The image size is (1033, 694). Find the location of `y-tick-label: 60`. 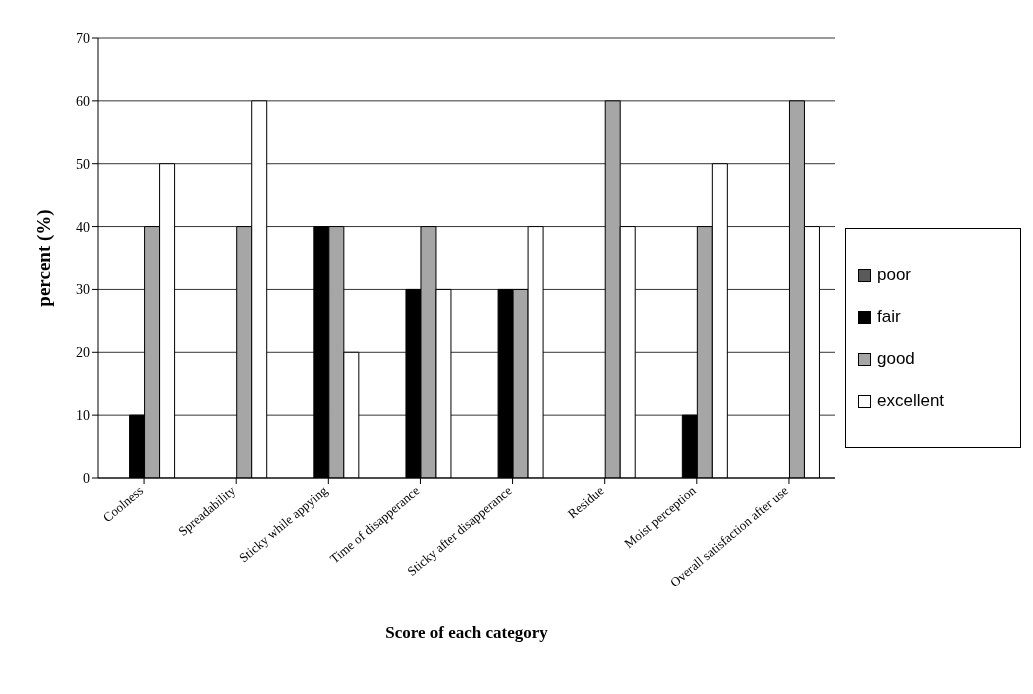

y-tick-label: 60 is located at coordinates (83, 101).